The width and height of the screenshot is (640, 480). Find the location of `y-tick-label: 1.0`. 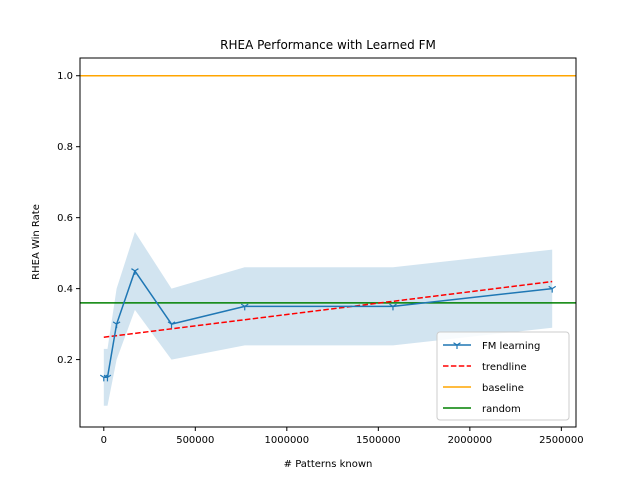

y-tick-label: 1.0 is located at coordinates (65, 76).